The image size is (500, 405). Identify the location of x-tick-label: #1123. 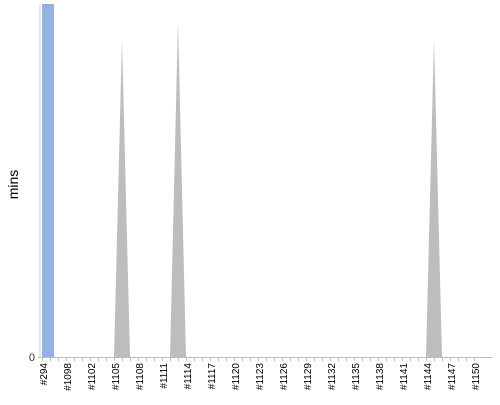
(260, 377).